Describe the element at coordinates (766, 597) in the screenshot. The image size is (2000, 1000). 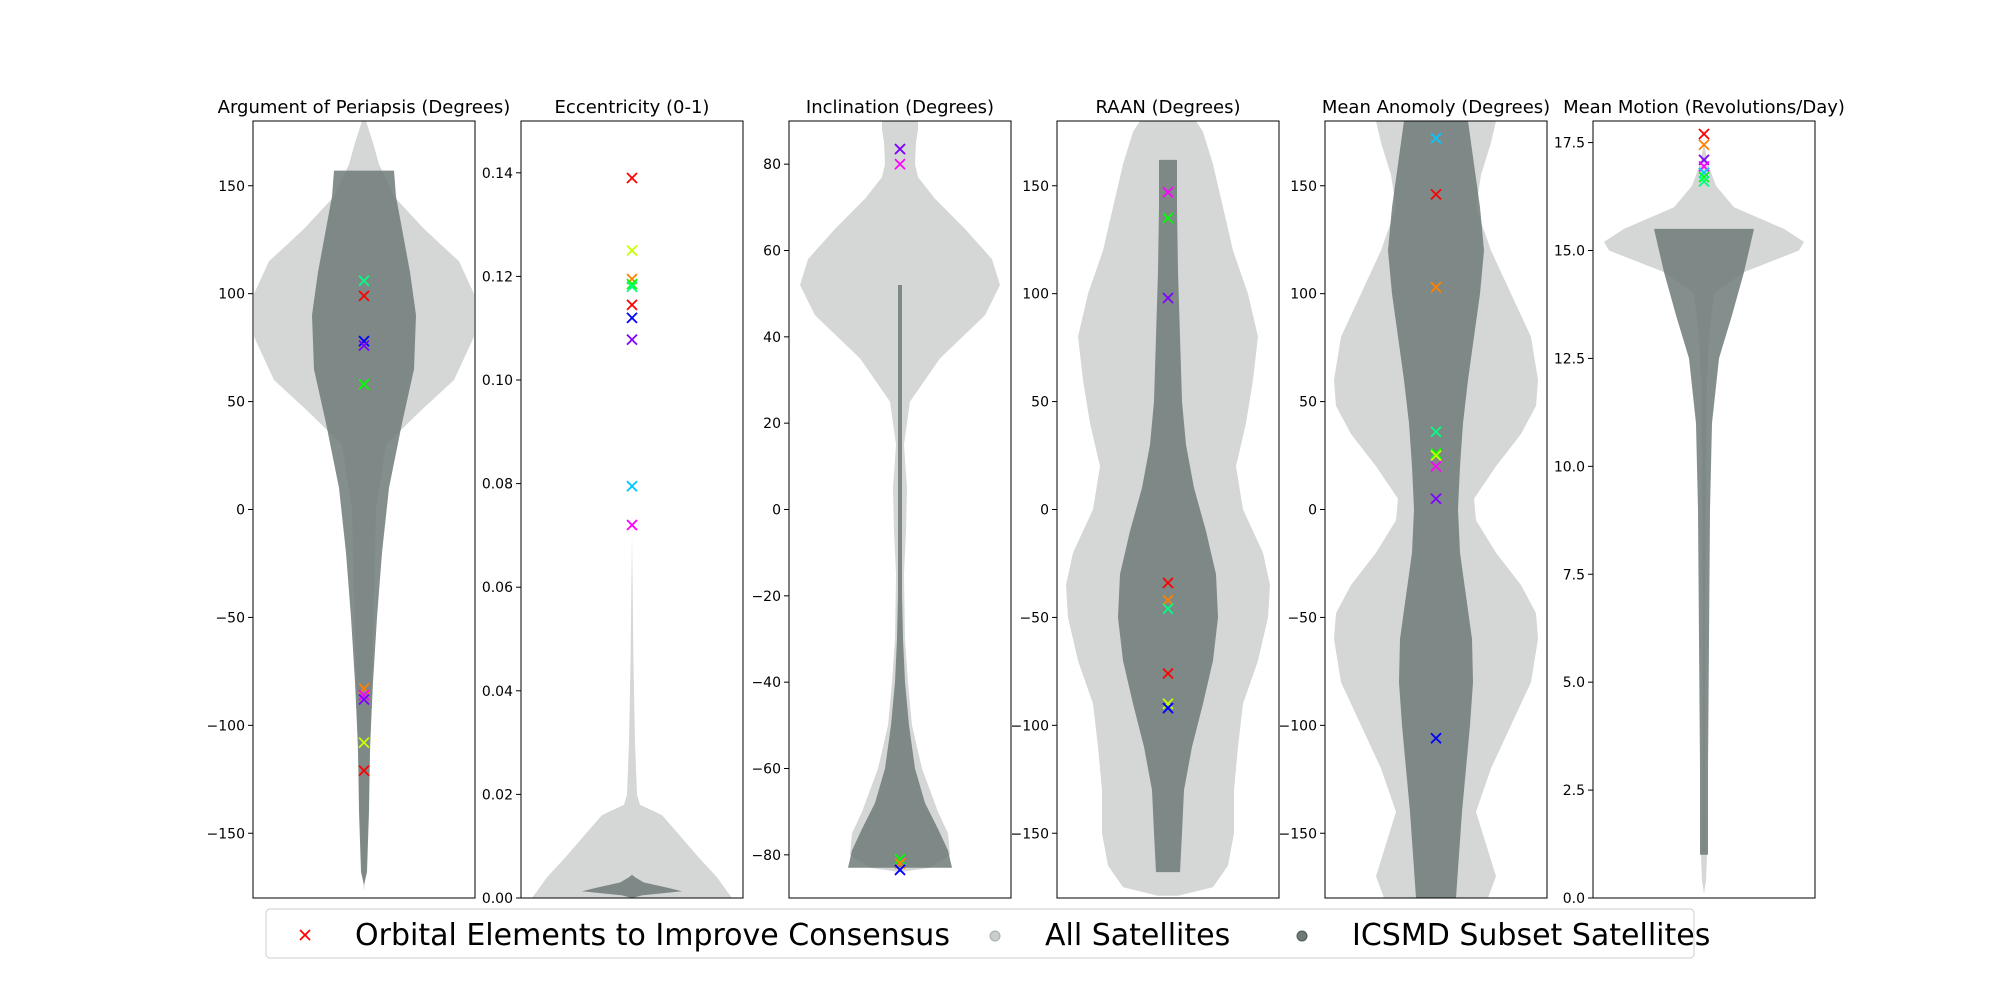
I see `y-tick-label: −20` at that location.